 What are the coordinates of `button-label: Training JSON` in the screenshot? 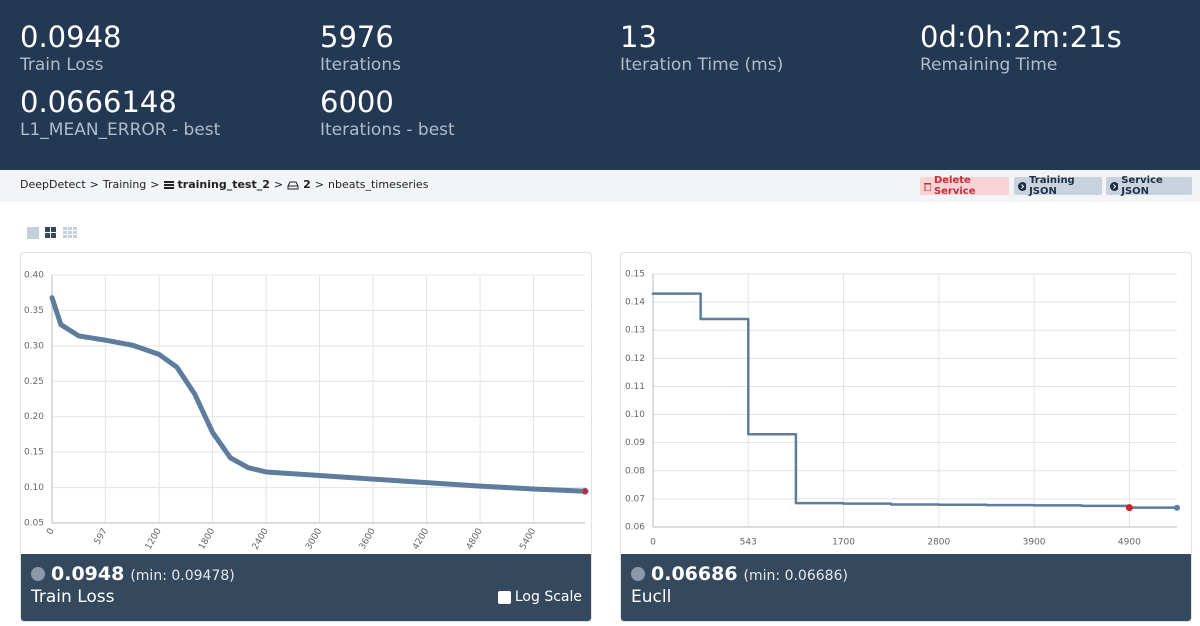 It's located at (1052, 186).